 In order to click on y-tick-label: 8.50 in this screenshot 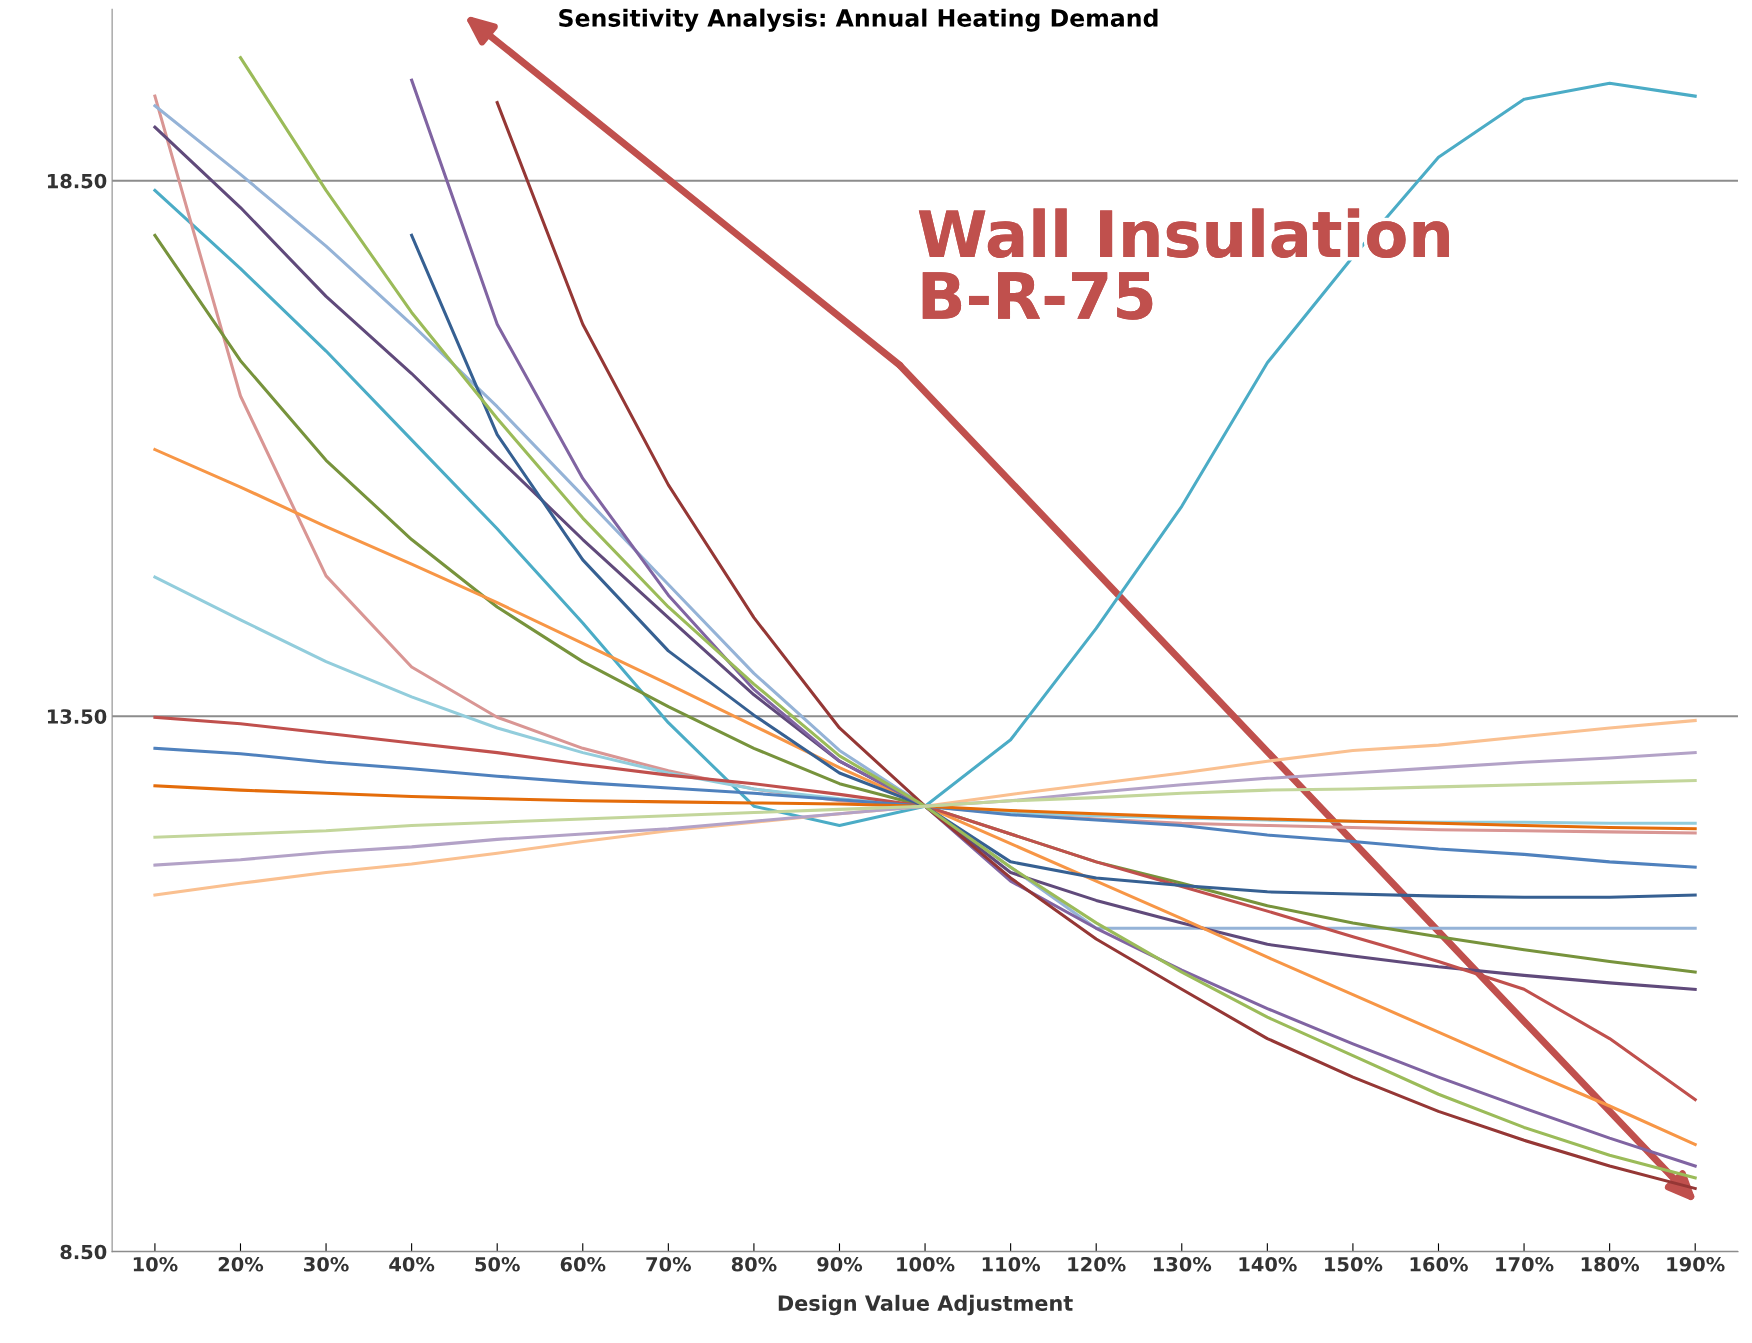, I will do `click(83, 1252)`.